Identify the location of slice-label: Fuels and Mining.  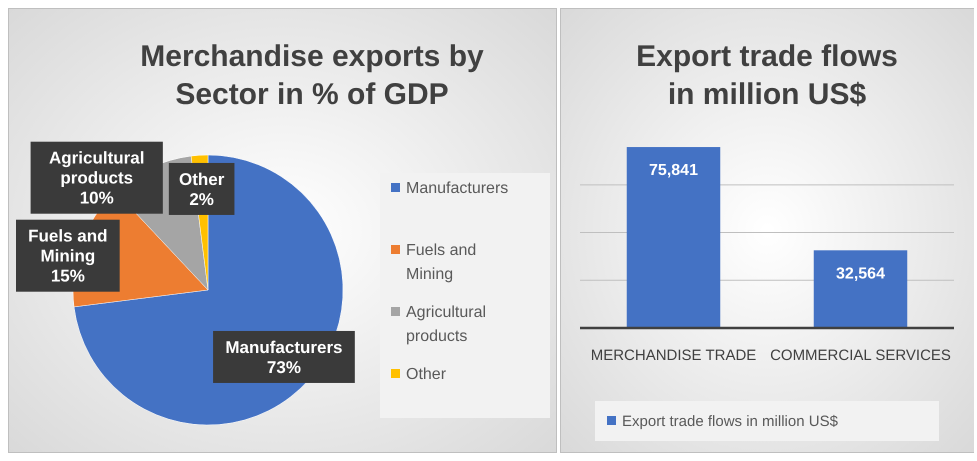
(68, 246).